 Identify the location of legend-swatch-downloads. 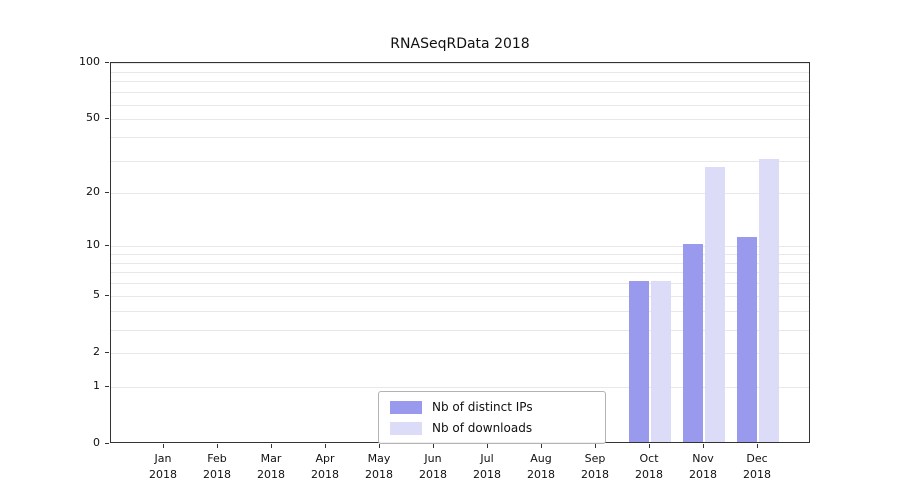
(406, 428).